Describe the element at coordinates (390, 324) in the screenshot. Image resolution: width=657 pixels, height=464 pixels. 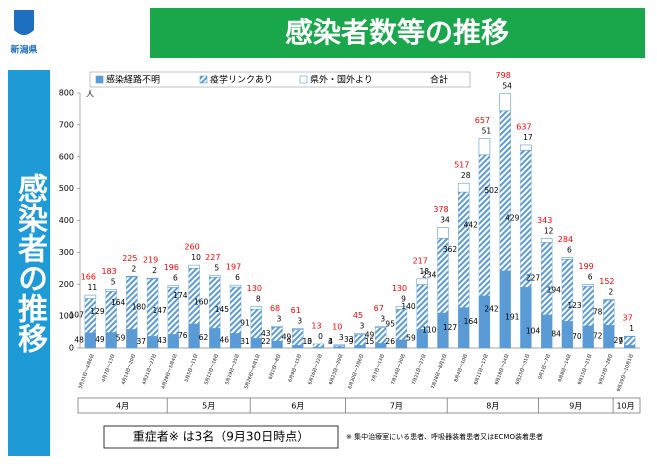
I see `segment-label: 95` at that location.